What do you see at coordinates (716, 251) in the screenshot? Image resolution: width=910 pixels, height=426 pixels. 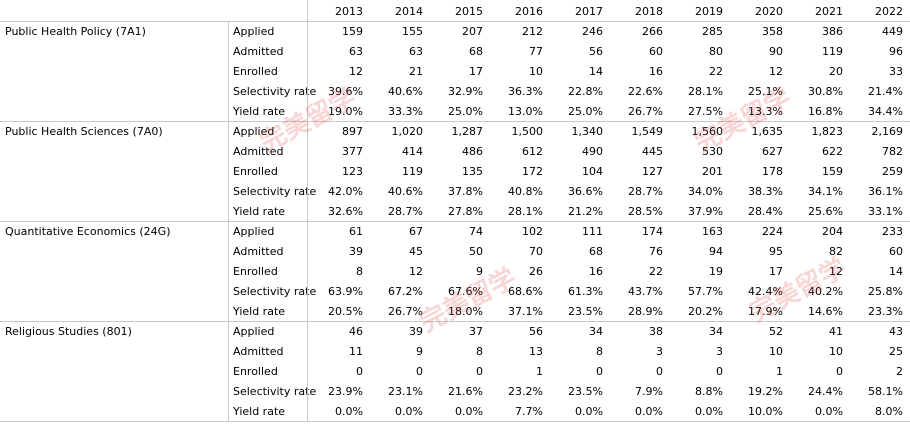 I see `value-cell: 94` at bounding box center [716, 251].